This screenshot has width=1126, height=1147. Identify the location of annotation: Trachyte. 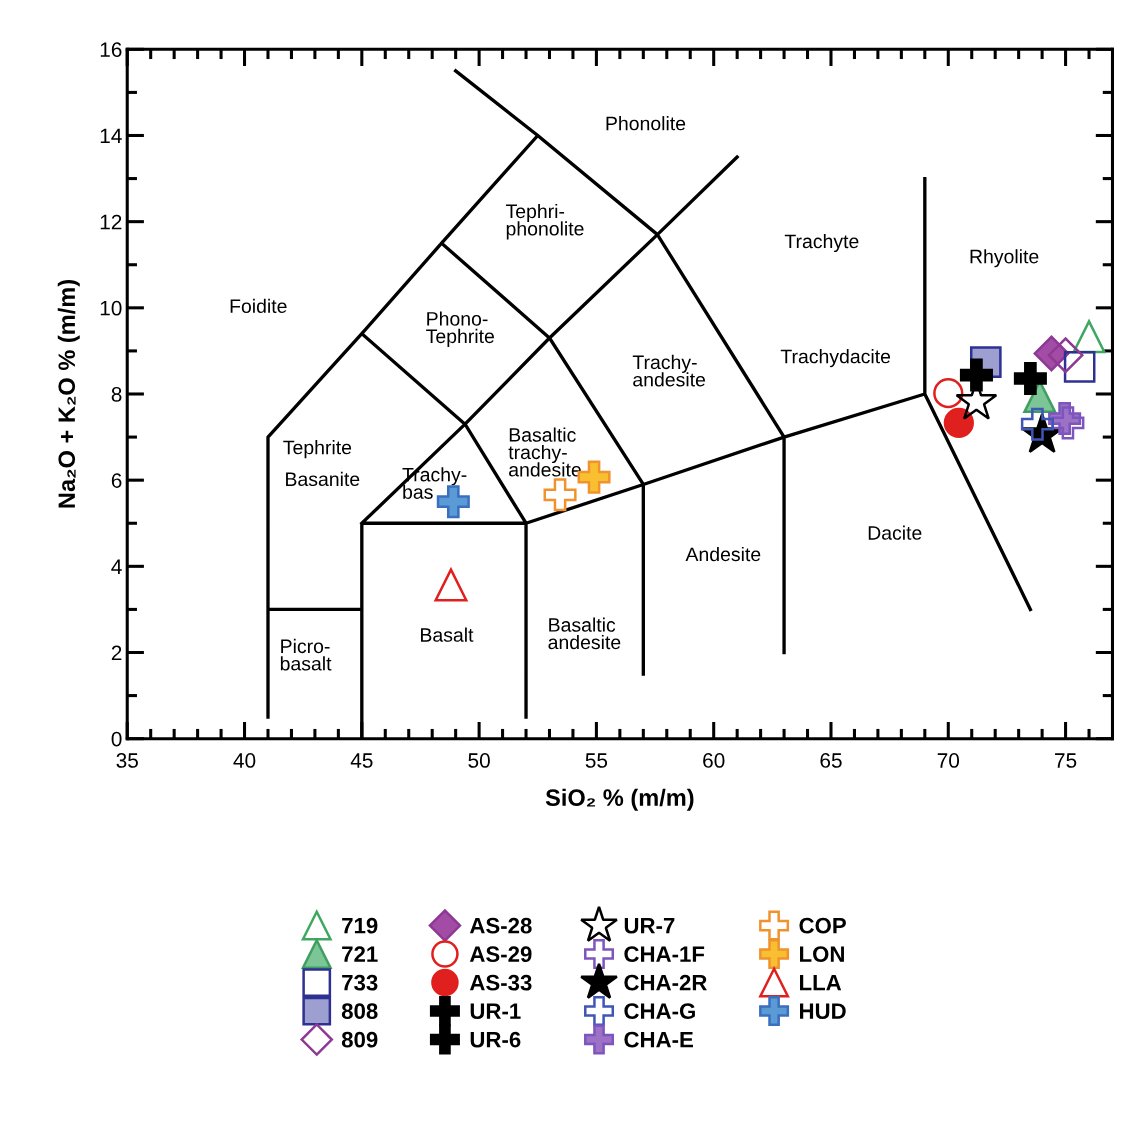
(821, 243).